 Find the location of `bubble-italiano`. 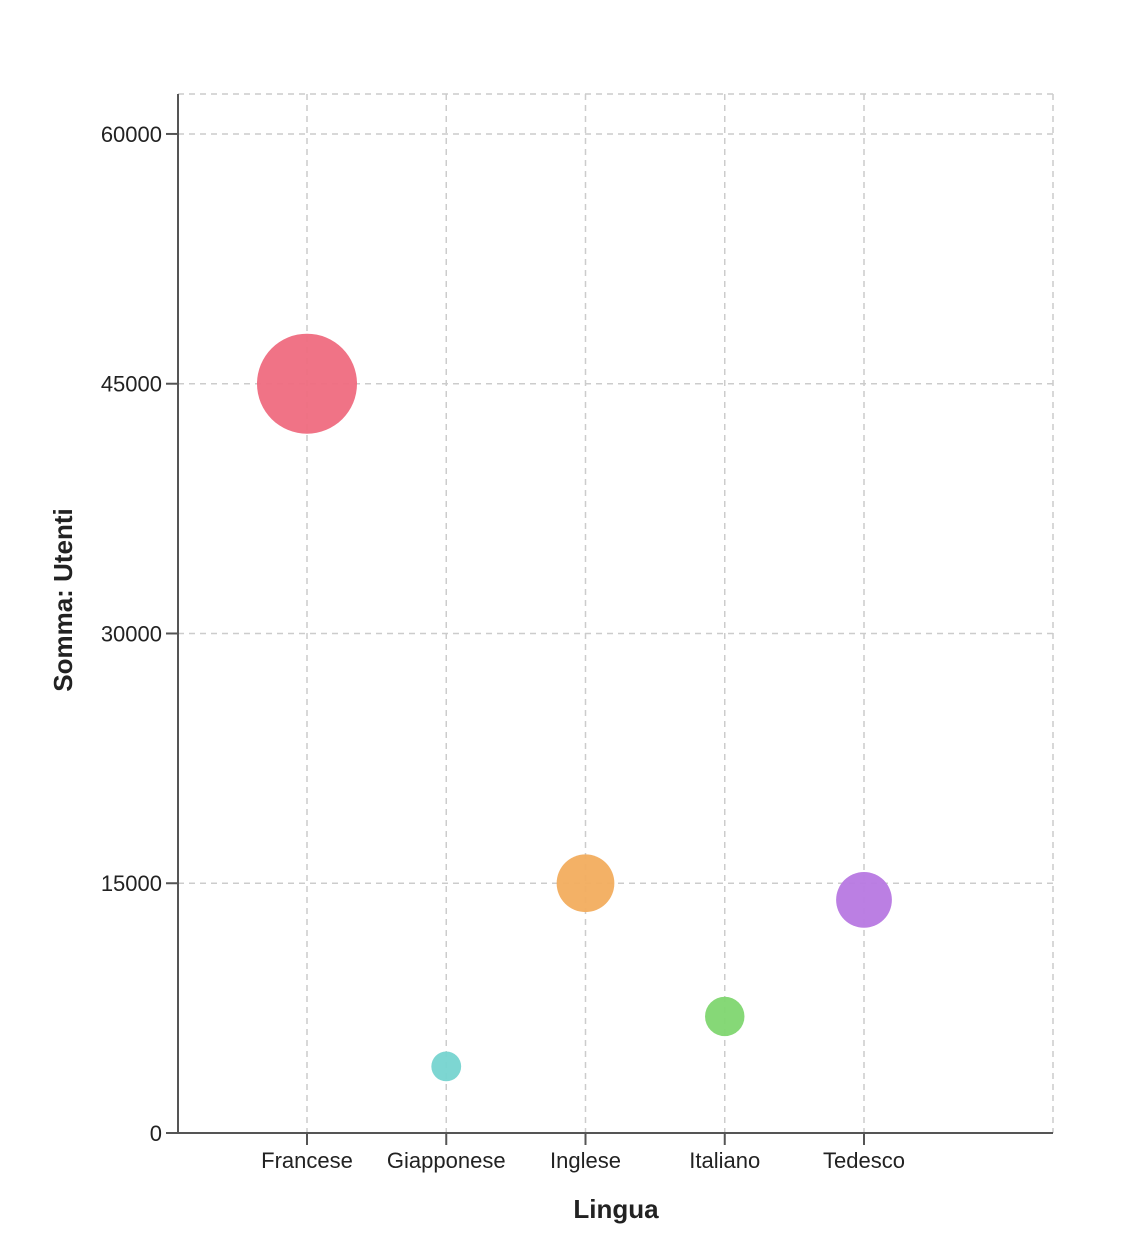

bubble-italiano is located at coordinates (725, 1016).